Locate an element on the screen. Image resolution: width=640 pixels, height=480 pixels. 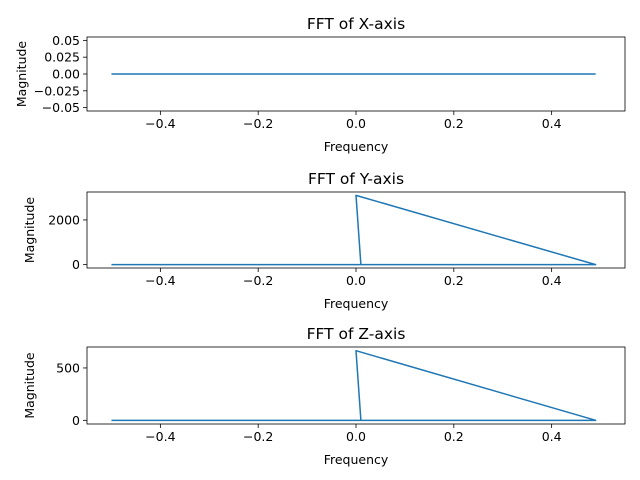
y-tick-label: −0.05 is located at coordinates (61, 107).